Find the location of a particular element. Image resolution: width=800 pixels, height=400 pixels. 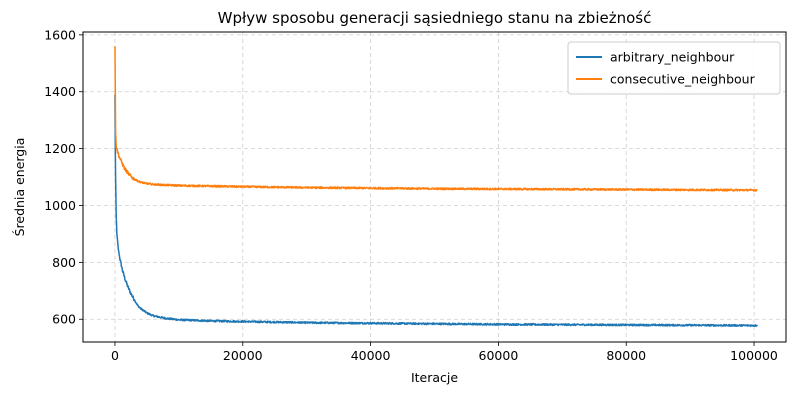

y-tick-label: 1200 is located at coordinates (60, 148).